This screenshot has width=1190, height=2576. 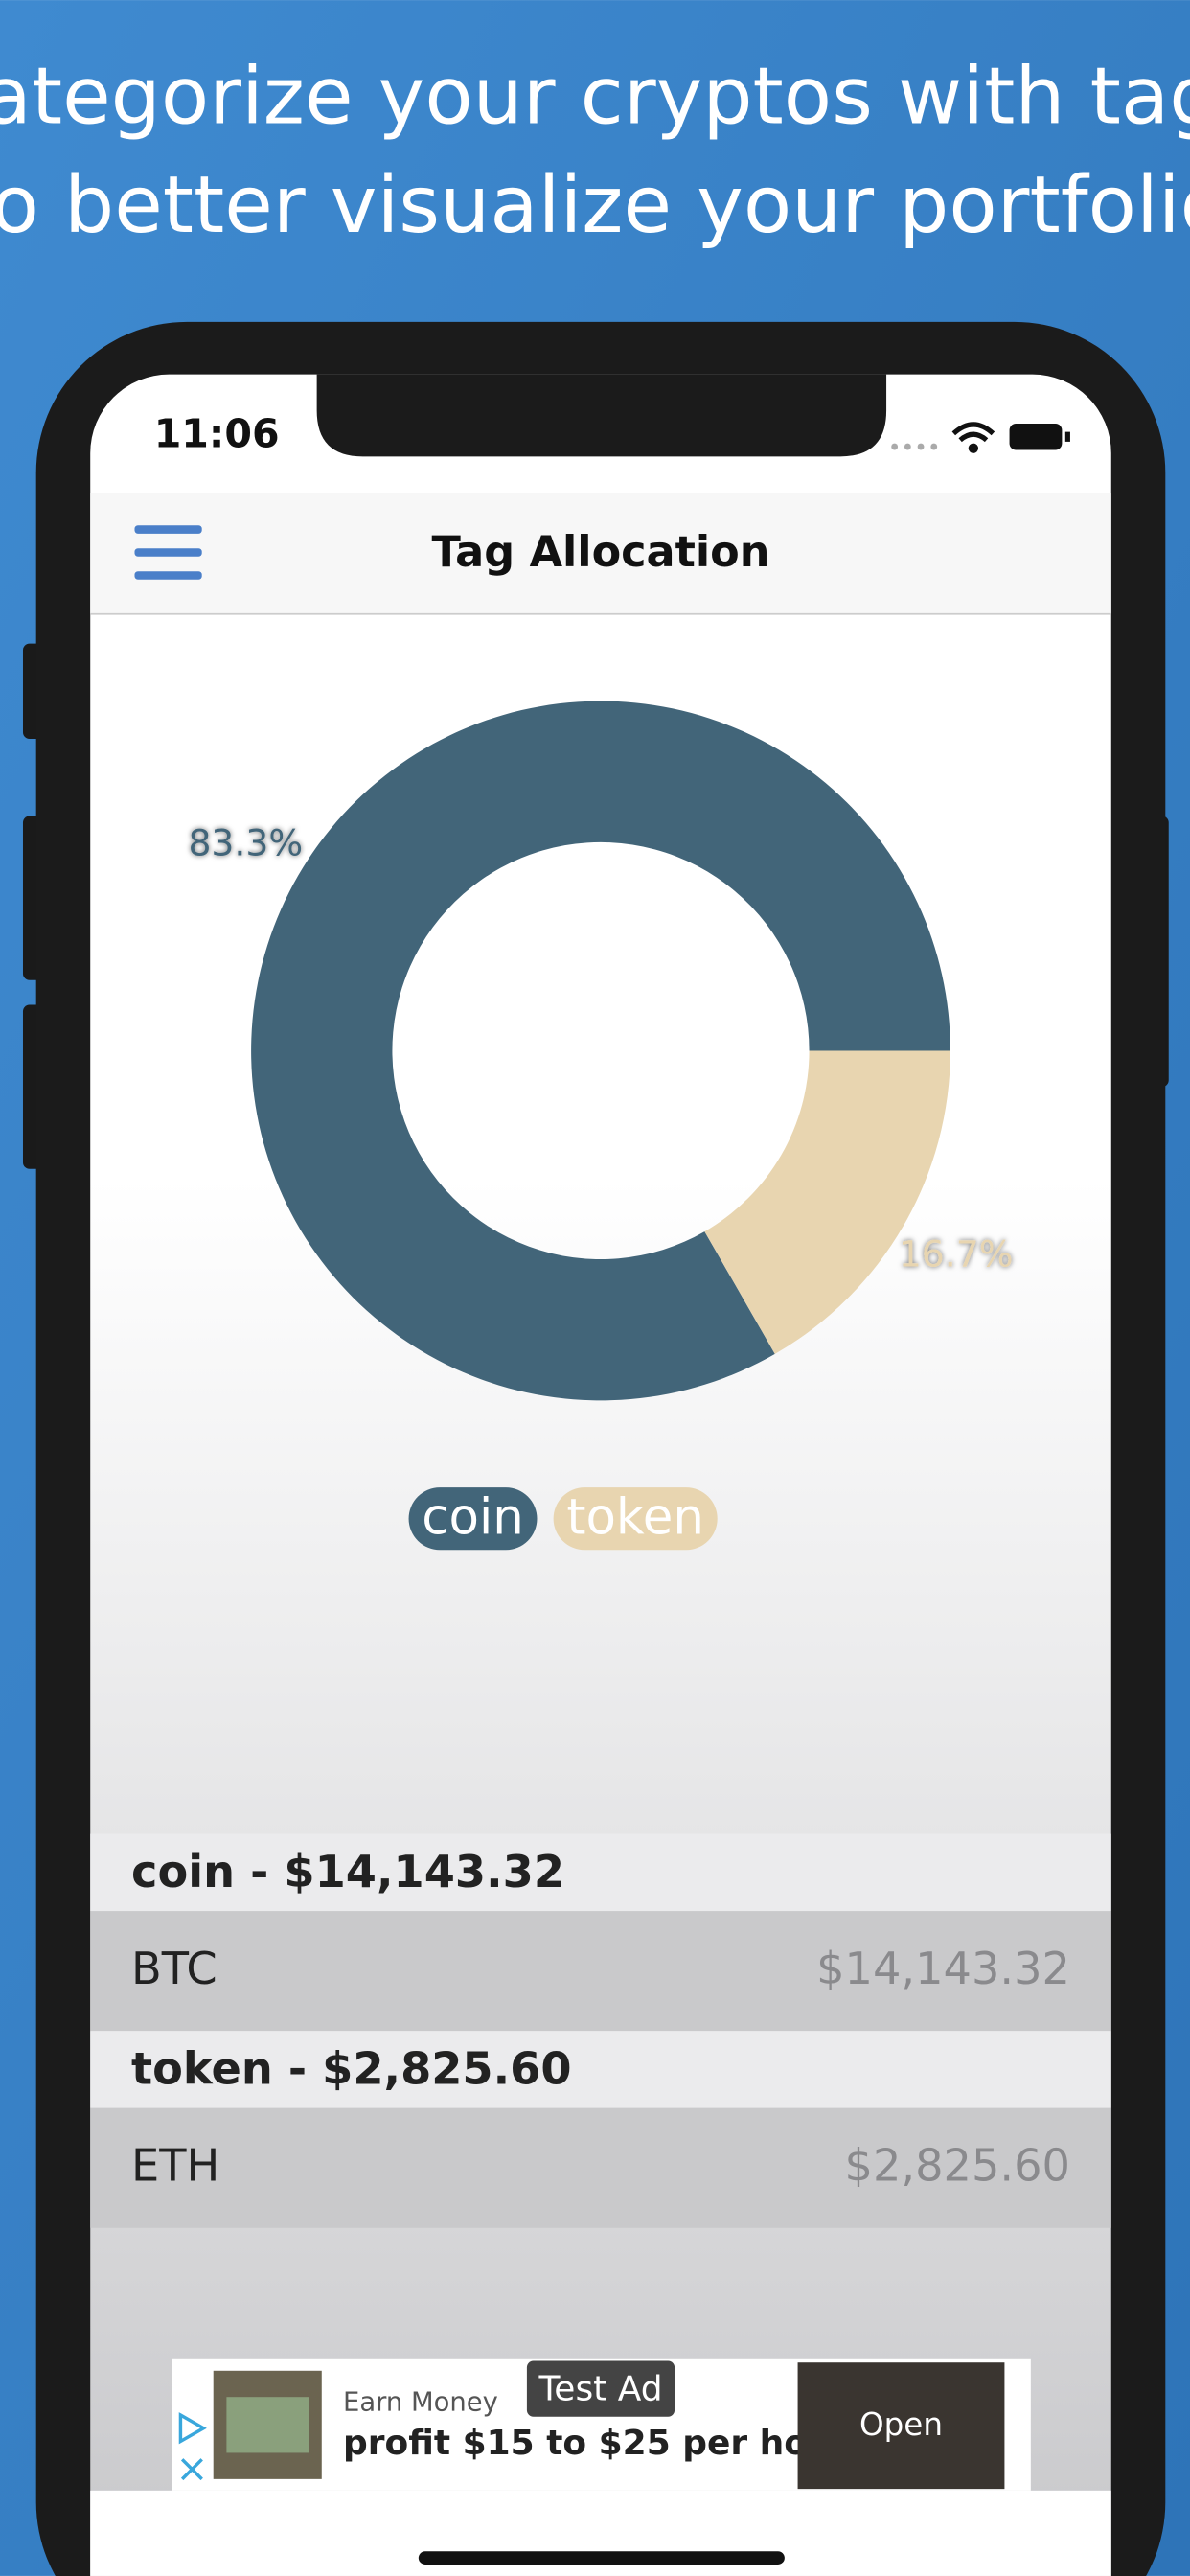 I want to click on status-icons, so click(x=981, y=437).